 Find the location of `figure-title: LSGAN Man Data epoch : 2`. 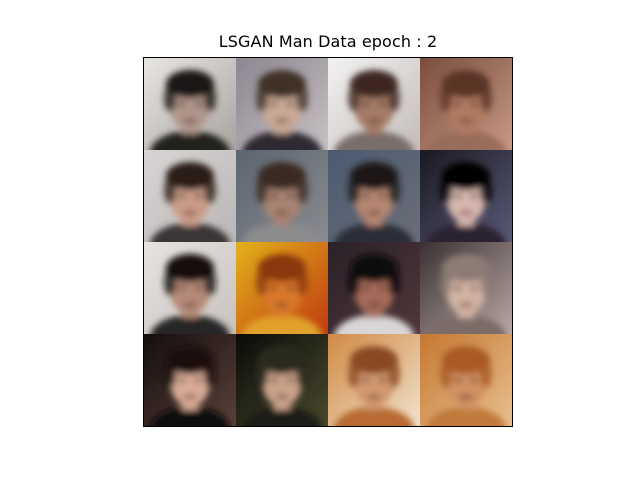

figure-title: LSGAN Man Data epoch : 2 is located at coordinates (328, 41).